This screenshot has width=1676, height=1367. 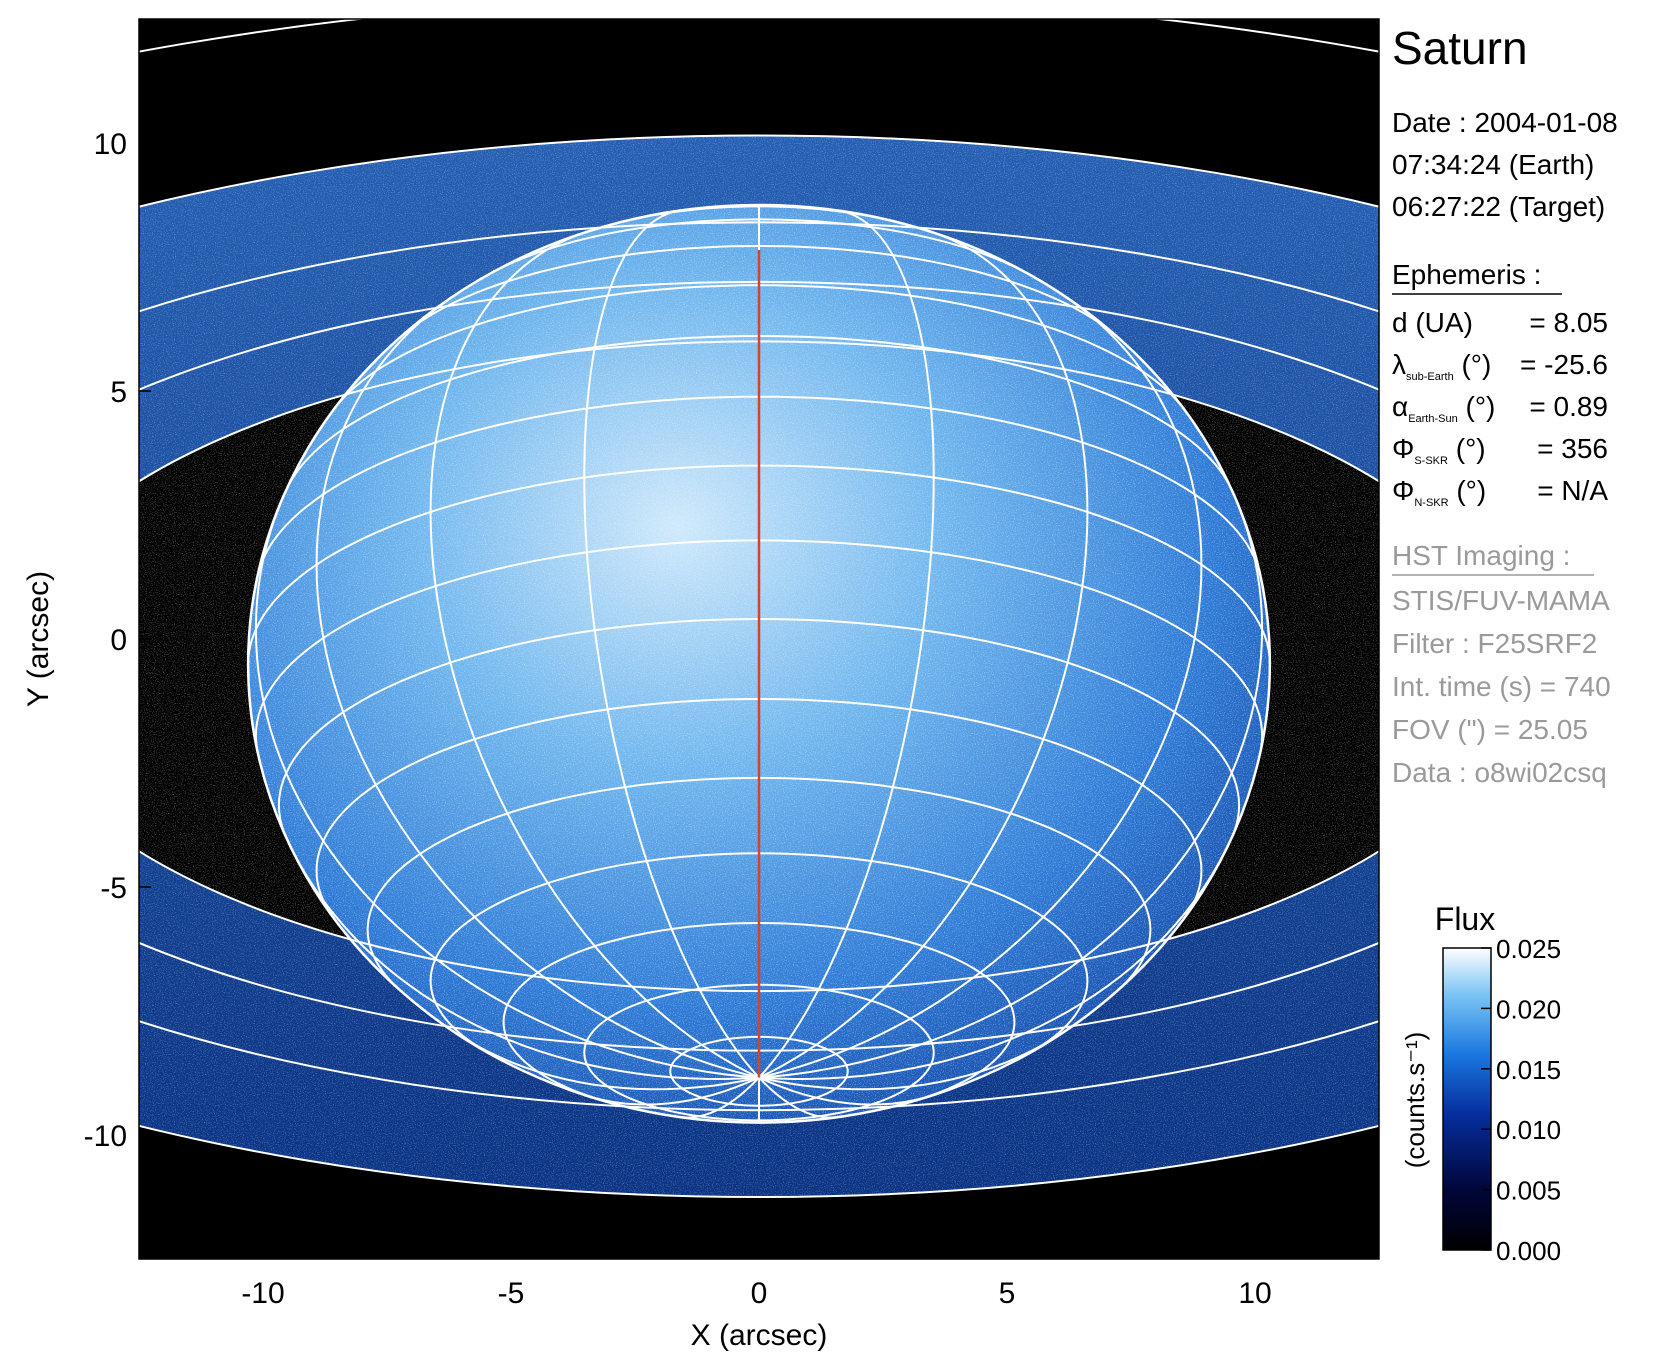 I want to click on ephemeris-row: αEarth-Sun (°), so click(x=1443, y=408).